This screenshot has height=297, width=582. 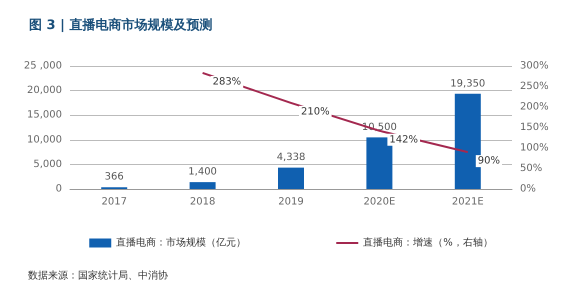 What do you see at coordinates (43, 66) in the screenshot?
I see `y-tick-label: 25 ,000` at bounding box center [43, 66].